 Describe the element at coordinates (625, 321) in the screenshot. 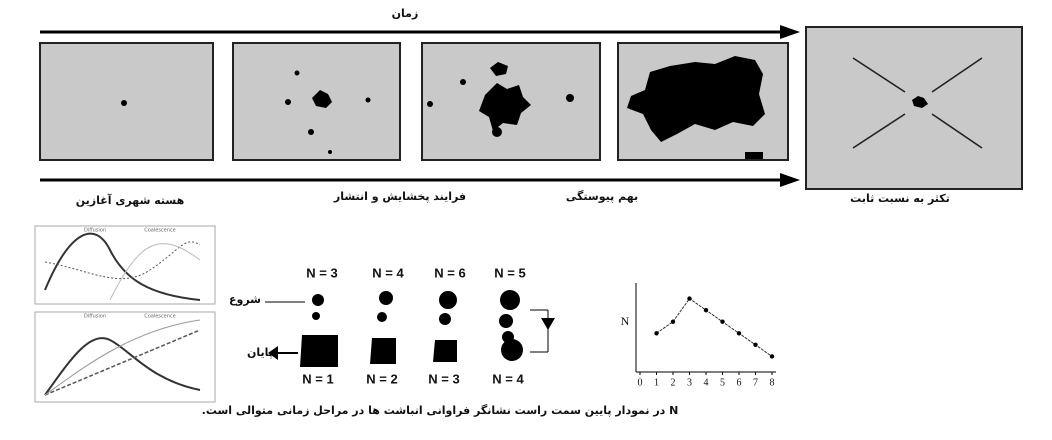

I see `y-axis-label: N` at that location.